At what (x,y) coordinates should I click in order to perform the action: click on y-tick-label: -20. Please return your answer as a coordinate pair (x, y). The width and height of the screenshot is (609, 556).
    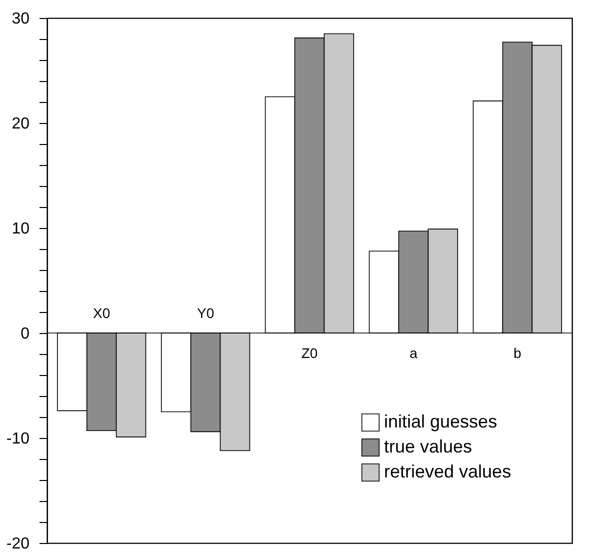
    Looking at the image, I should click on (18, 544).